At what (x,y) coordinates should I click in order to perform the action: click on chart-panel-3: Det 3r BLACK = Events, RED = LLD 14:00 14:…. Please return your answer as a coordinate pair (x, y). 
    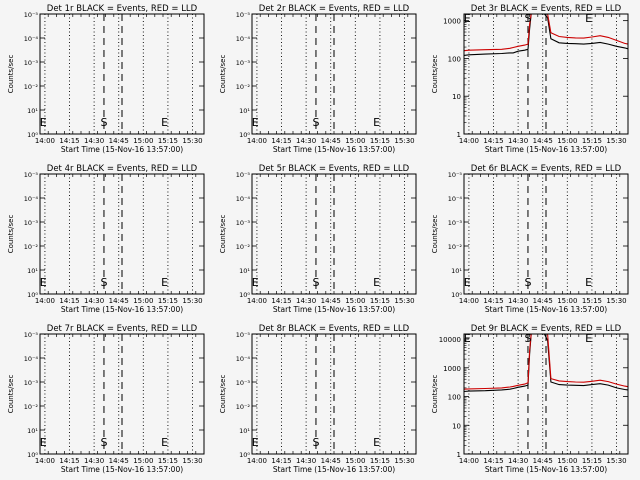
    Looking at the image, I should click on (530, 79).